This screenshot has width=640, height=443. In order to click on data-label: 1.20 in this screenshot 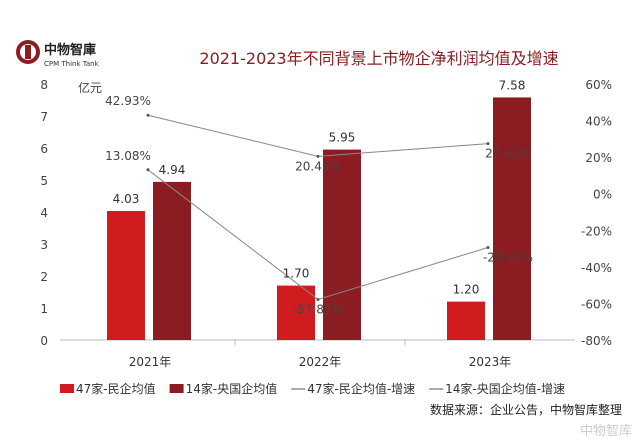, I will do `click(466, 290)`.